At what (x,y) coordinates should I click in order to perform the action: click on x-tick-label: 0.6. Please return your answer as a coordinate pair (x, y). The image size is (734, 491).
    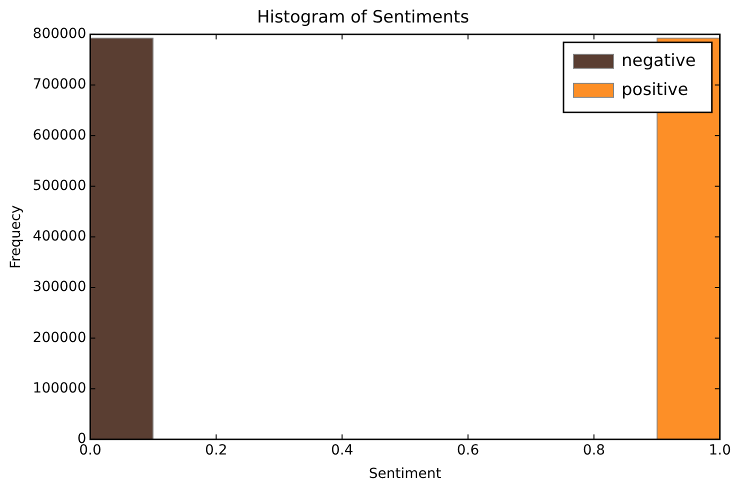
    Looking at the image, I should click on (468, 450).